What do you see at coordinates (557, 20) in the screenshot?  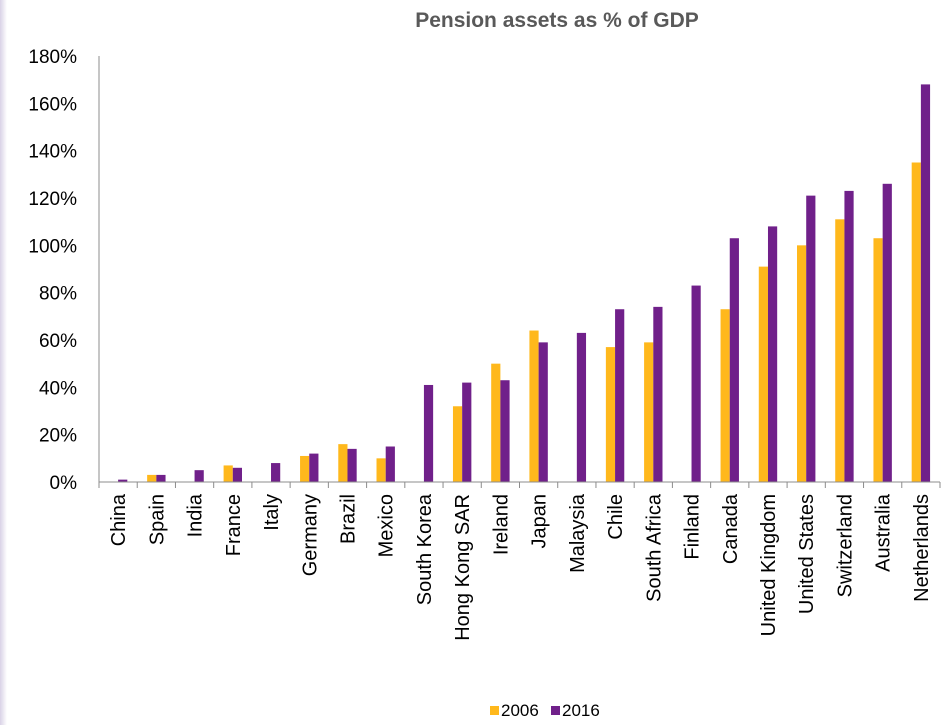 I see `chart-title: Pension assets as % of GDP` at bounding box center [557, 20].